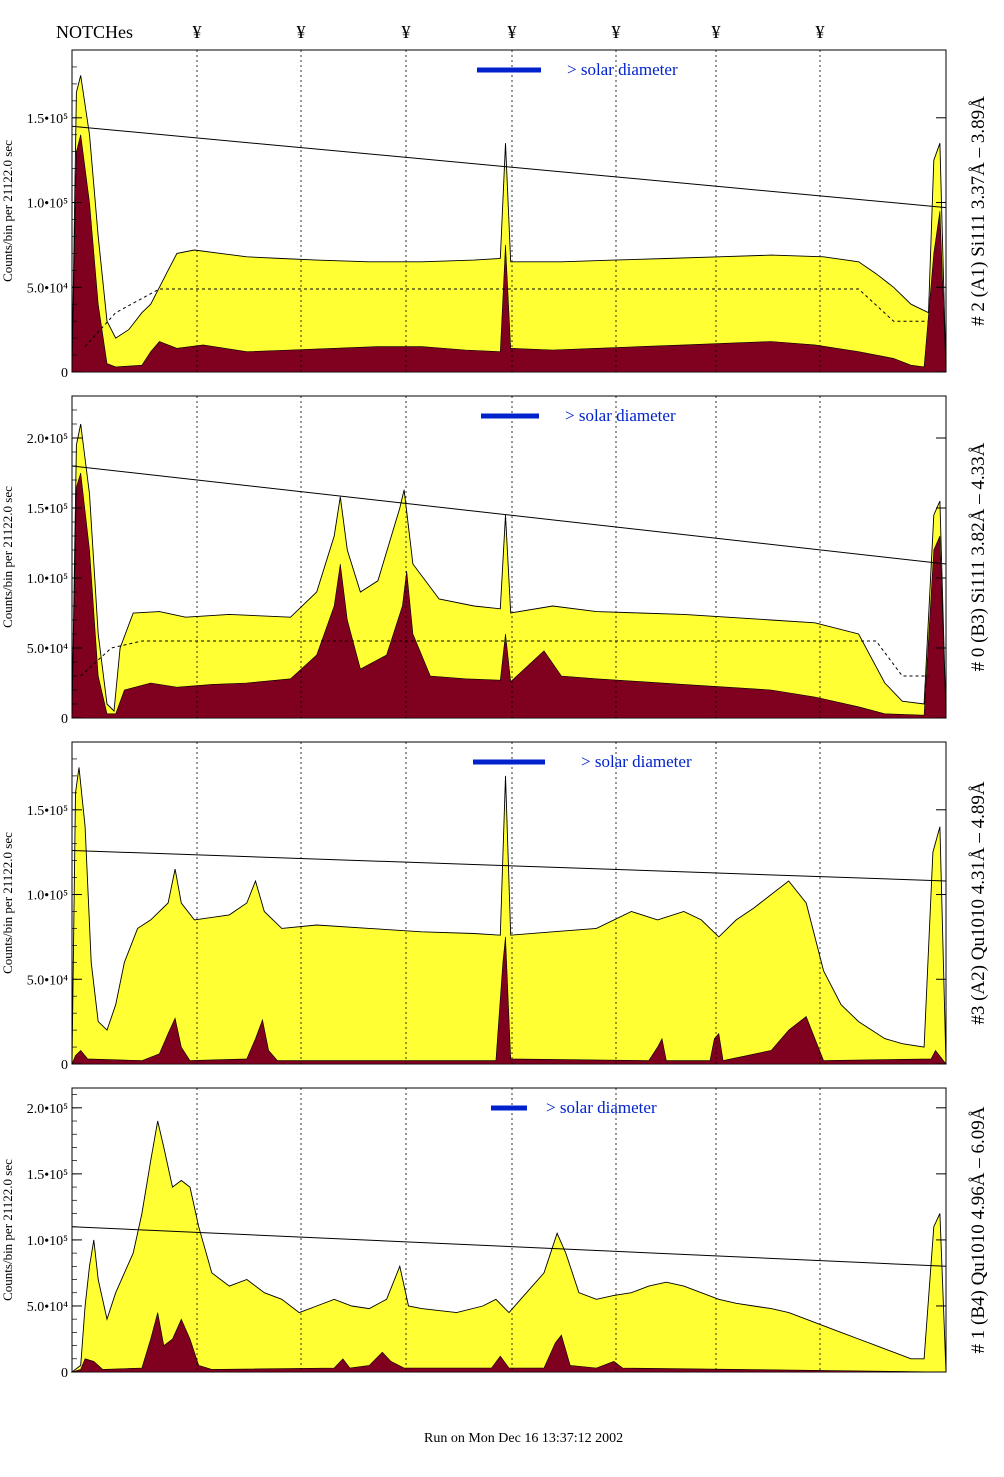 The image size is (1004, 1477). What do you see at coordinates (301, 32) in the screenshot?
I see `notch-marker-2: ¥` at bounding box center [301, 32].